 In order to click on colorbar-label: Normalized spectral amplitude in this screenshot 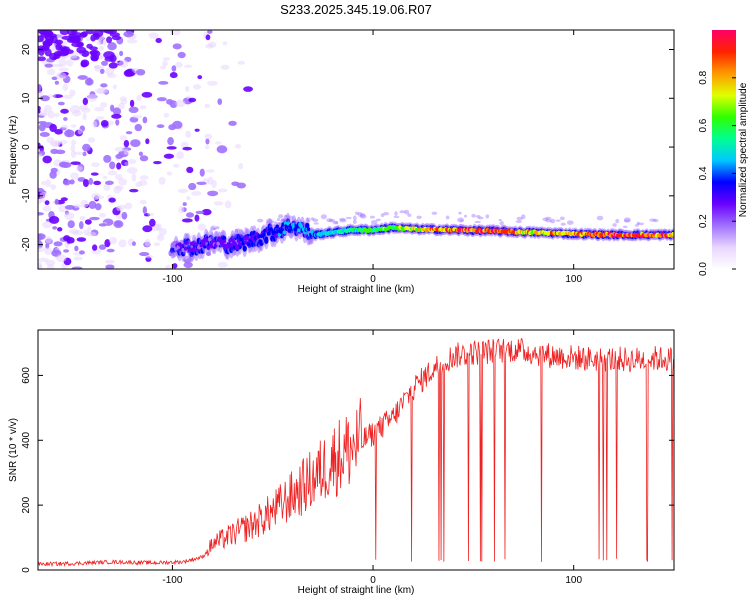, I will do `click(743, 149)`.